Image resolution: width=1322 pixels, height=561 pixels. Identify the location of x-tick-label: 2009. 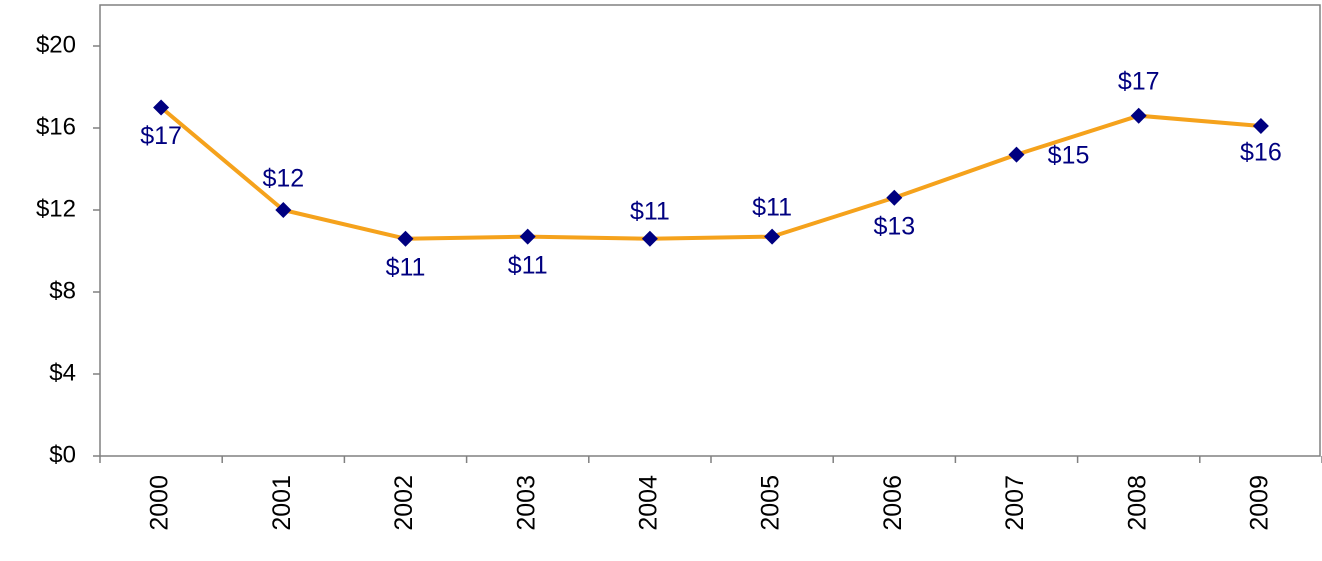
(1260, 503).